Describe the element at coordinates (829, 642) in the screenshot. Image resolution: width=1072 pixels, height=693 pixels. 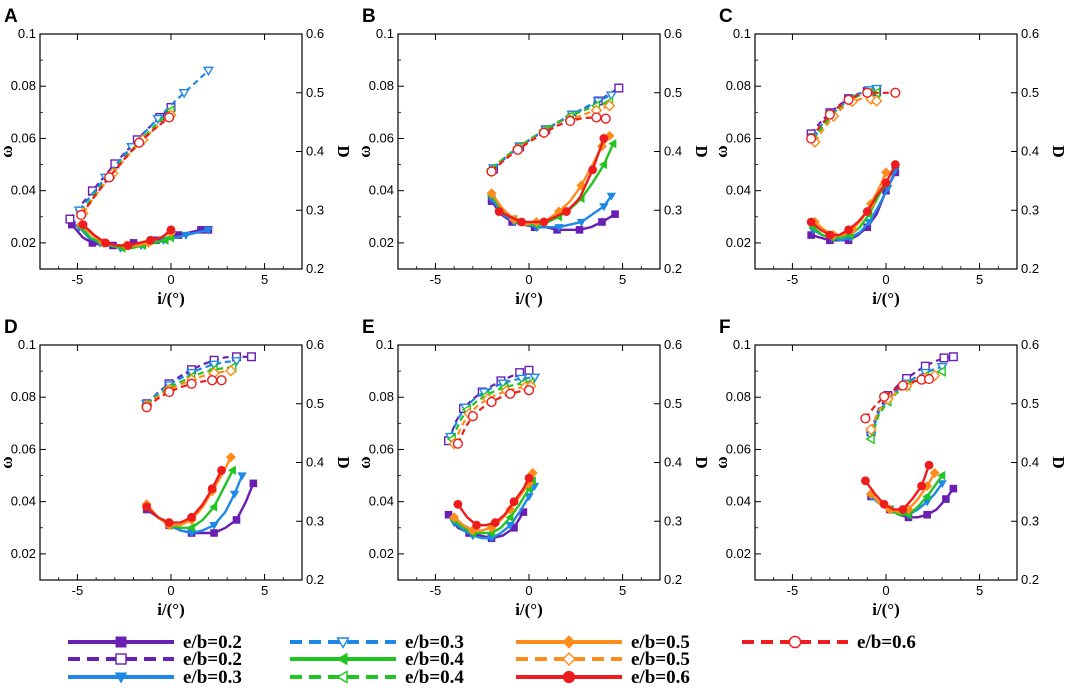
I see `legend-item: e/b=0.6` at that location.